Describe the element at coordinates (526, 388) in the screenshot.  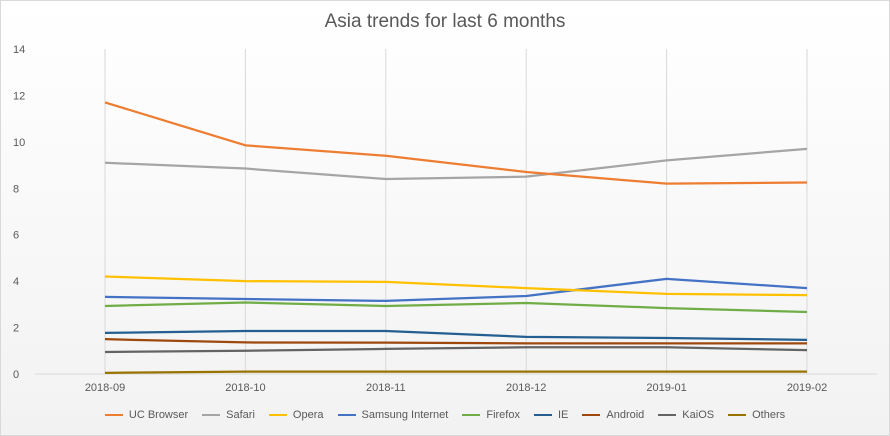
I see `x-tick-label: 2018-12` at that location.